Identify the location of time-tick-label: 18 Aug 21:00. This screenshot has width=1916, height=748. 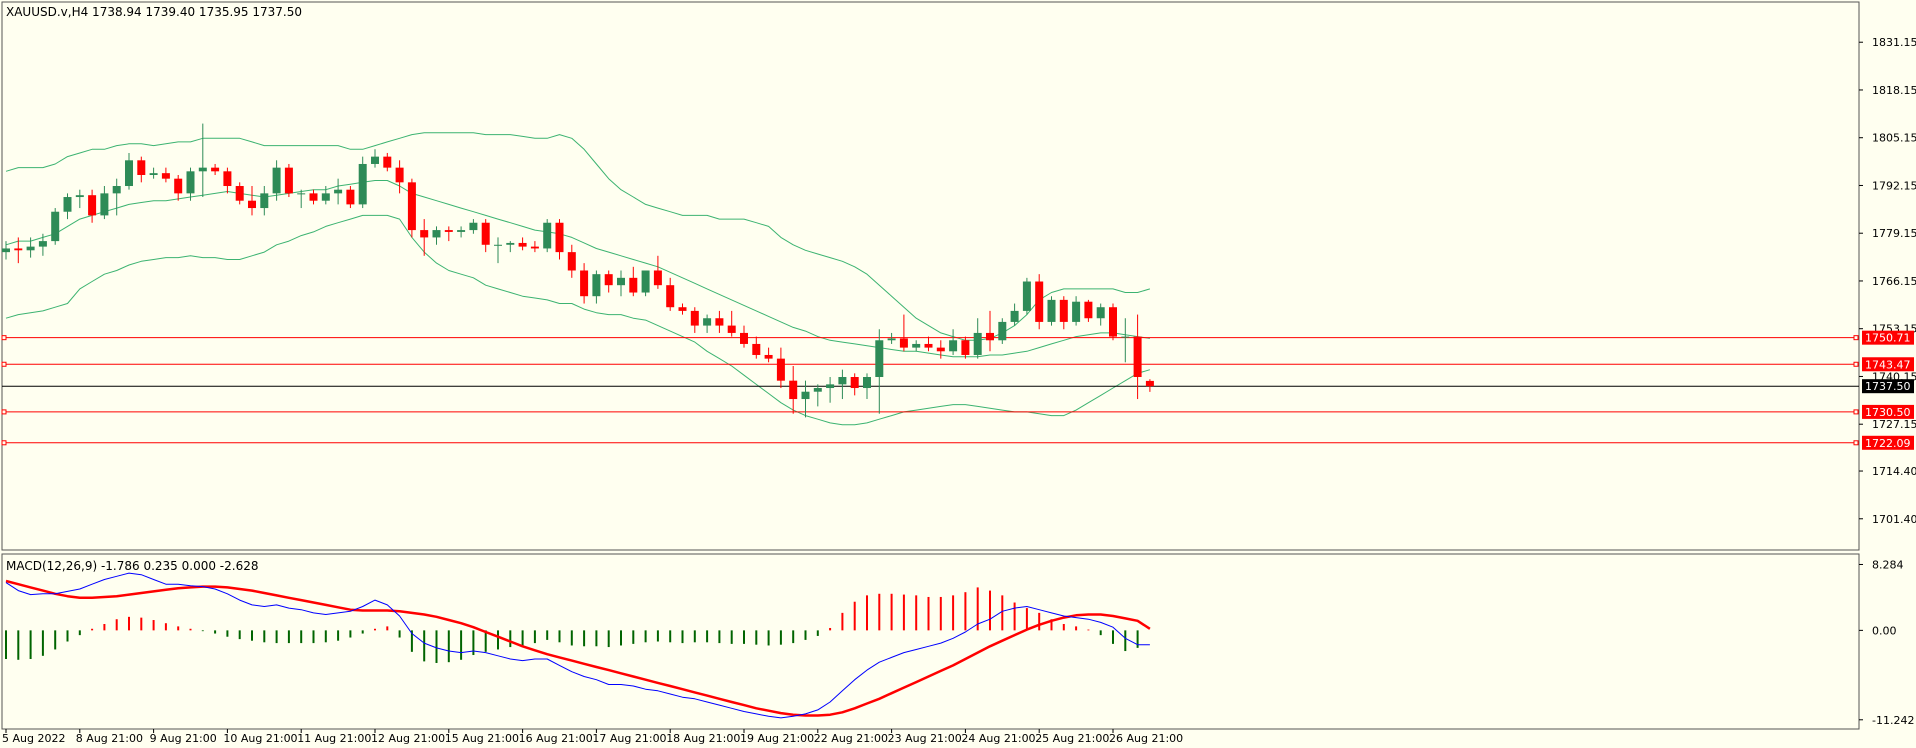
(703, 738).